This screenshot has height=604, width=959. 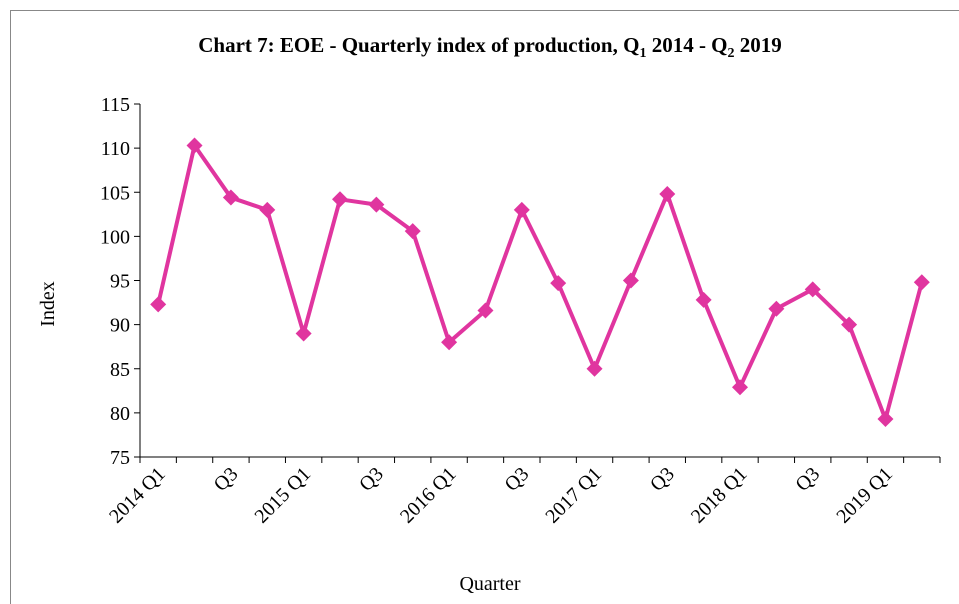 What do you see at coordinates (719, 495) in the screenshot?
I see `x-tick-label: 2018 Q1` at bounding box center [719, 495].